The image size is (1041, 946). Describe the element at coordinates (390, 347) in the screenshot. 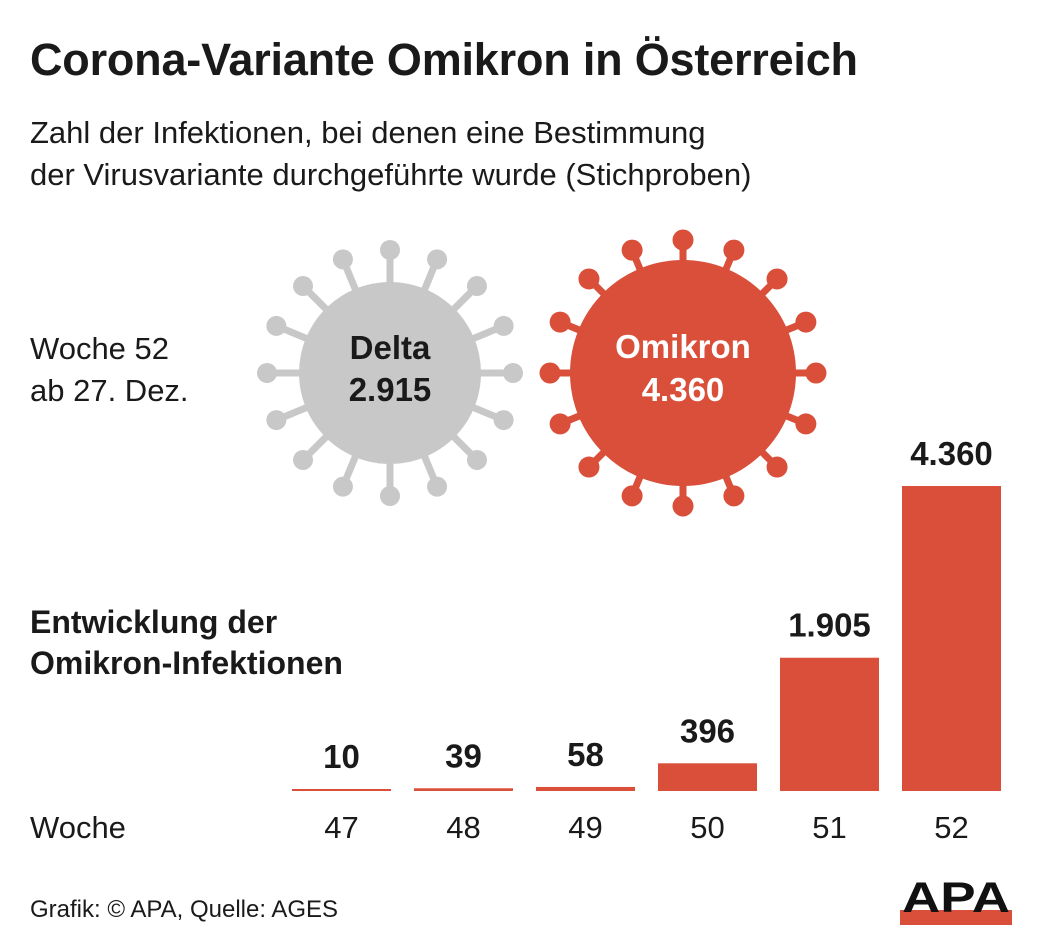

I see `virus-delta-label: Delta` at that location.